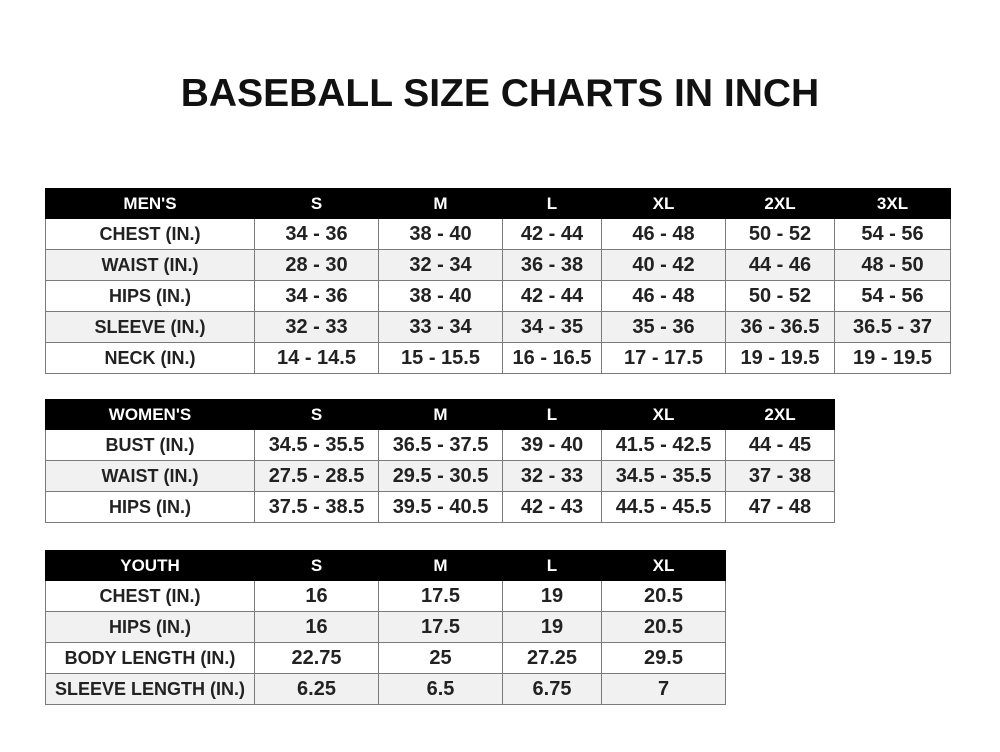  I want to click on header-row: MEN'S S M L XL 2XL 3XL, so click(498, 203).